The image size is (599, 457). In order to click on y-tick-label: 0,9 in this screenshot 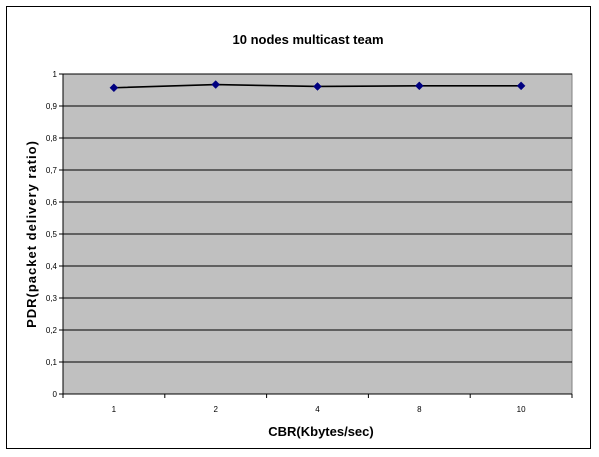, I will do `click(52, 106)`.